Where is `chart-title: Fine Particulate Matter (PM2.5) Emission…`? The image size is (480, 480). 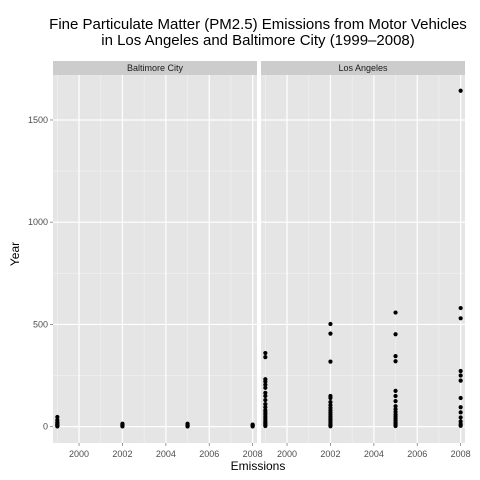
chart-title: Fine Particulate Matter (PM2.5) Emission… is located at coordinates (258, 24).